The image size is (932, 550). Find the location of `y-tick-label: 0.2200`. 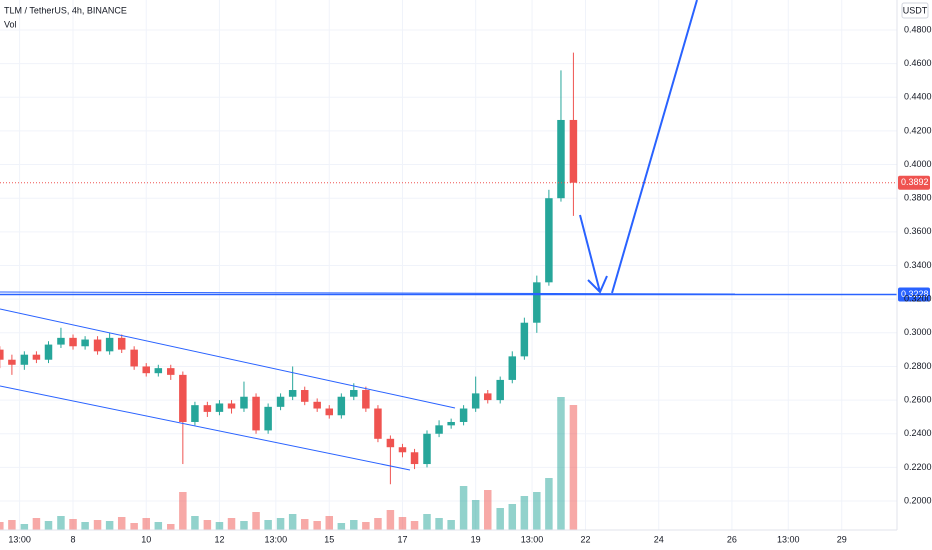

y-tick-label: 0.2200 is located at coordinates (918, 467).